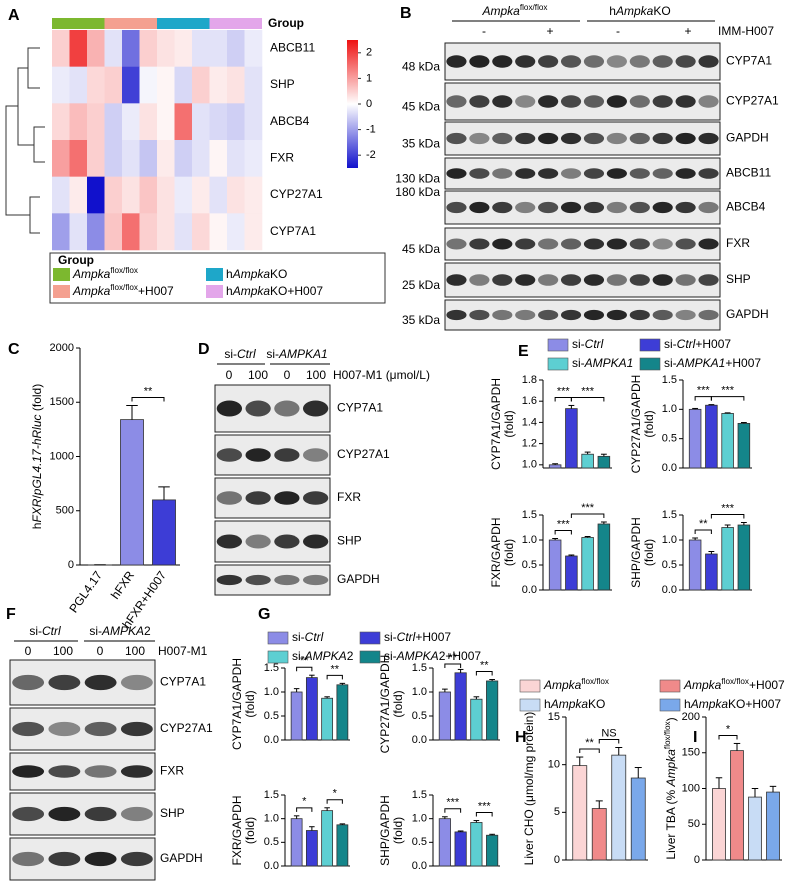  What do you see at coordinates (529, 444) in the screenshot?
I see `y-tick-label: 1.2` at bounding box center [529, 444].